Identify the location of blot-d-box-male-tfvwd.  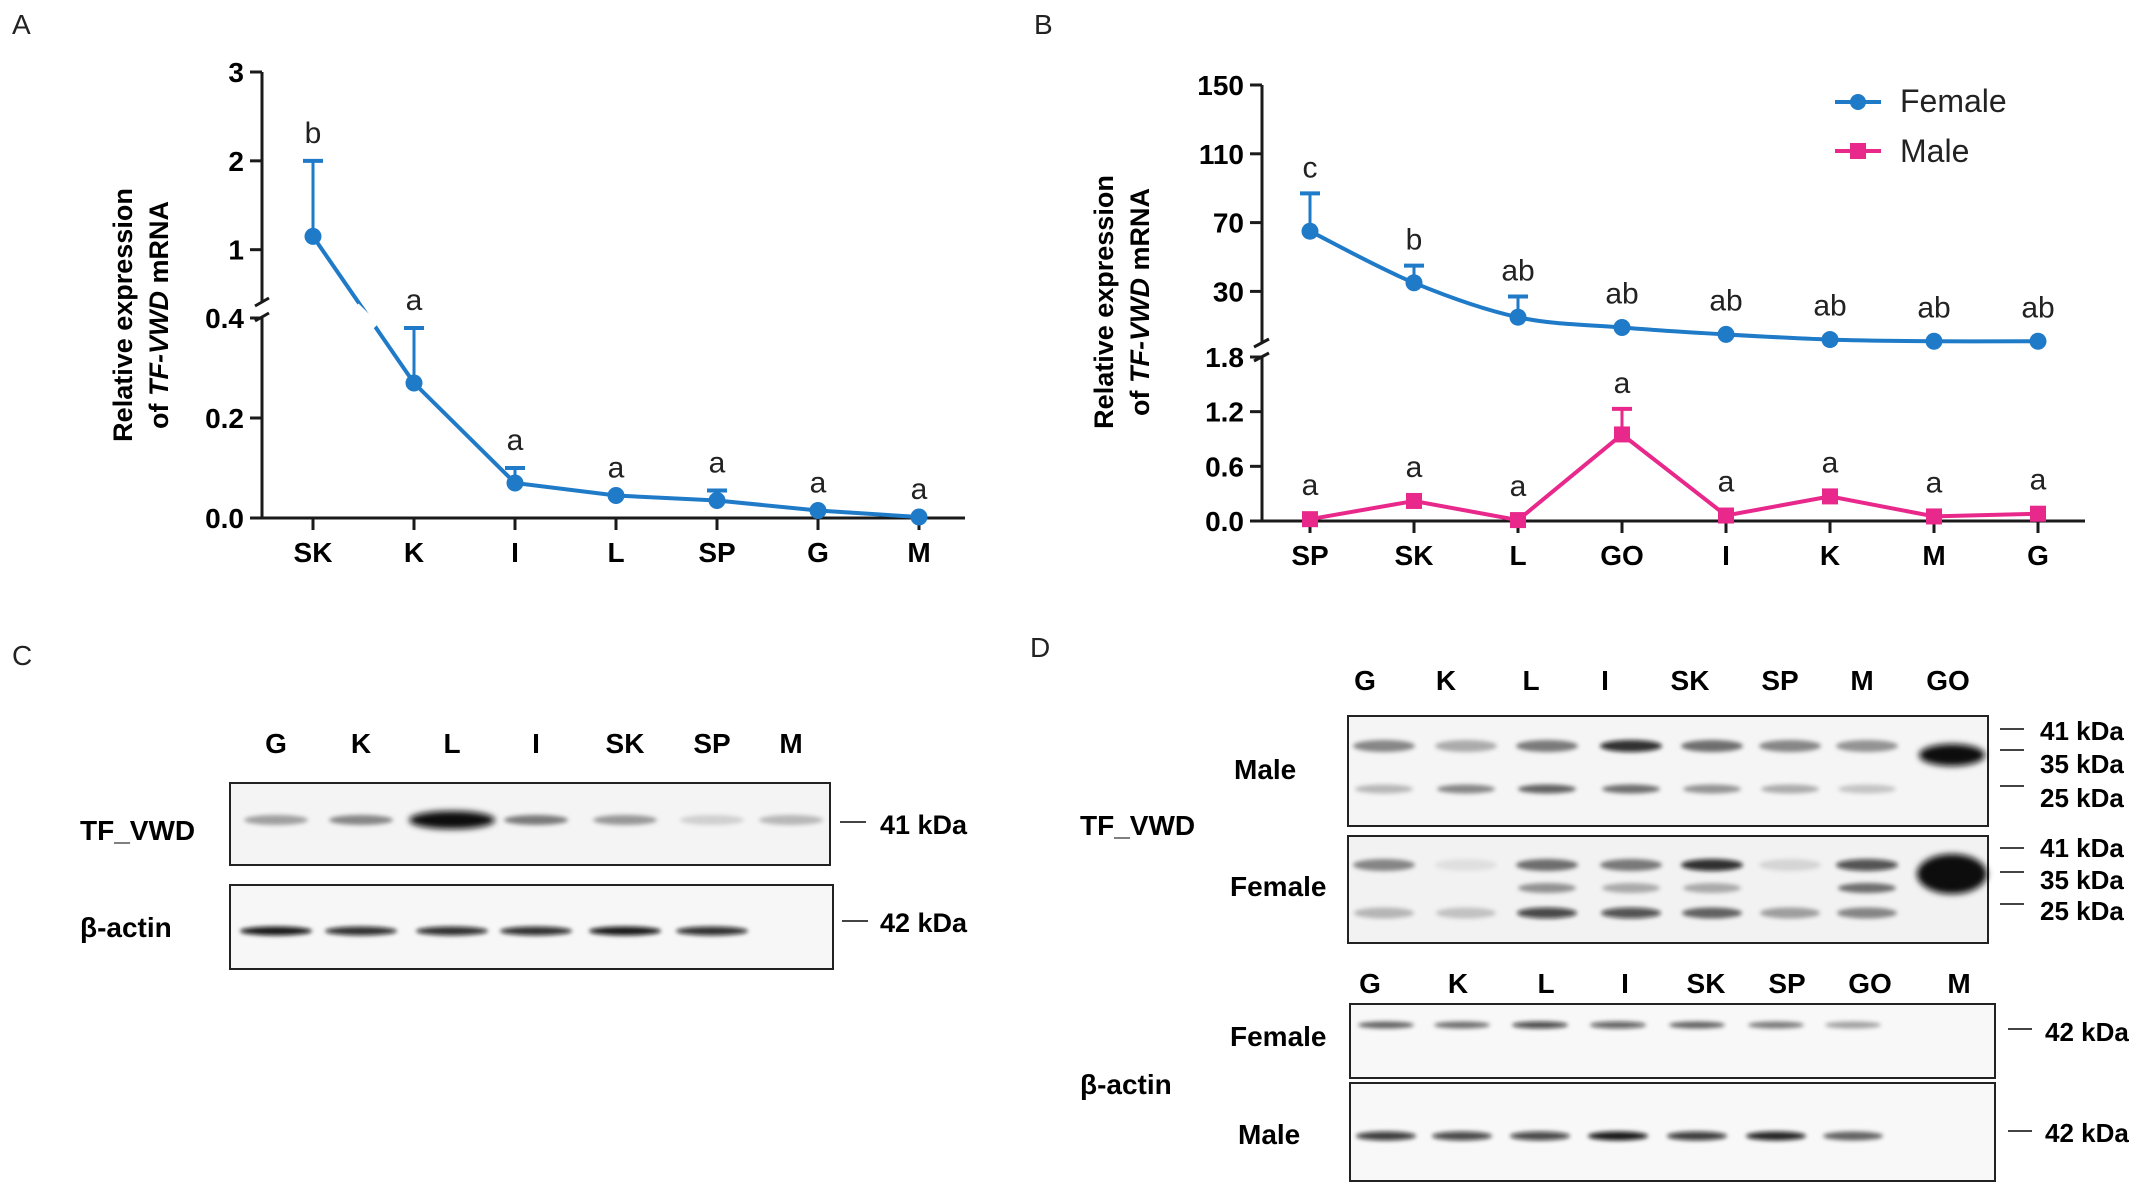
(1668, 771).